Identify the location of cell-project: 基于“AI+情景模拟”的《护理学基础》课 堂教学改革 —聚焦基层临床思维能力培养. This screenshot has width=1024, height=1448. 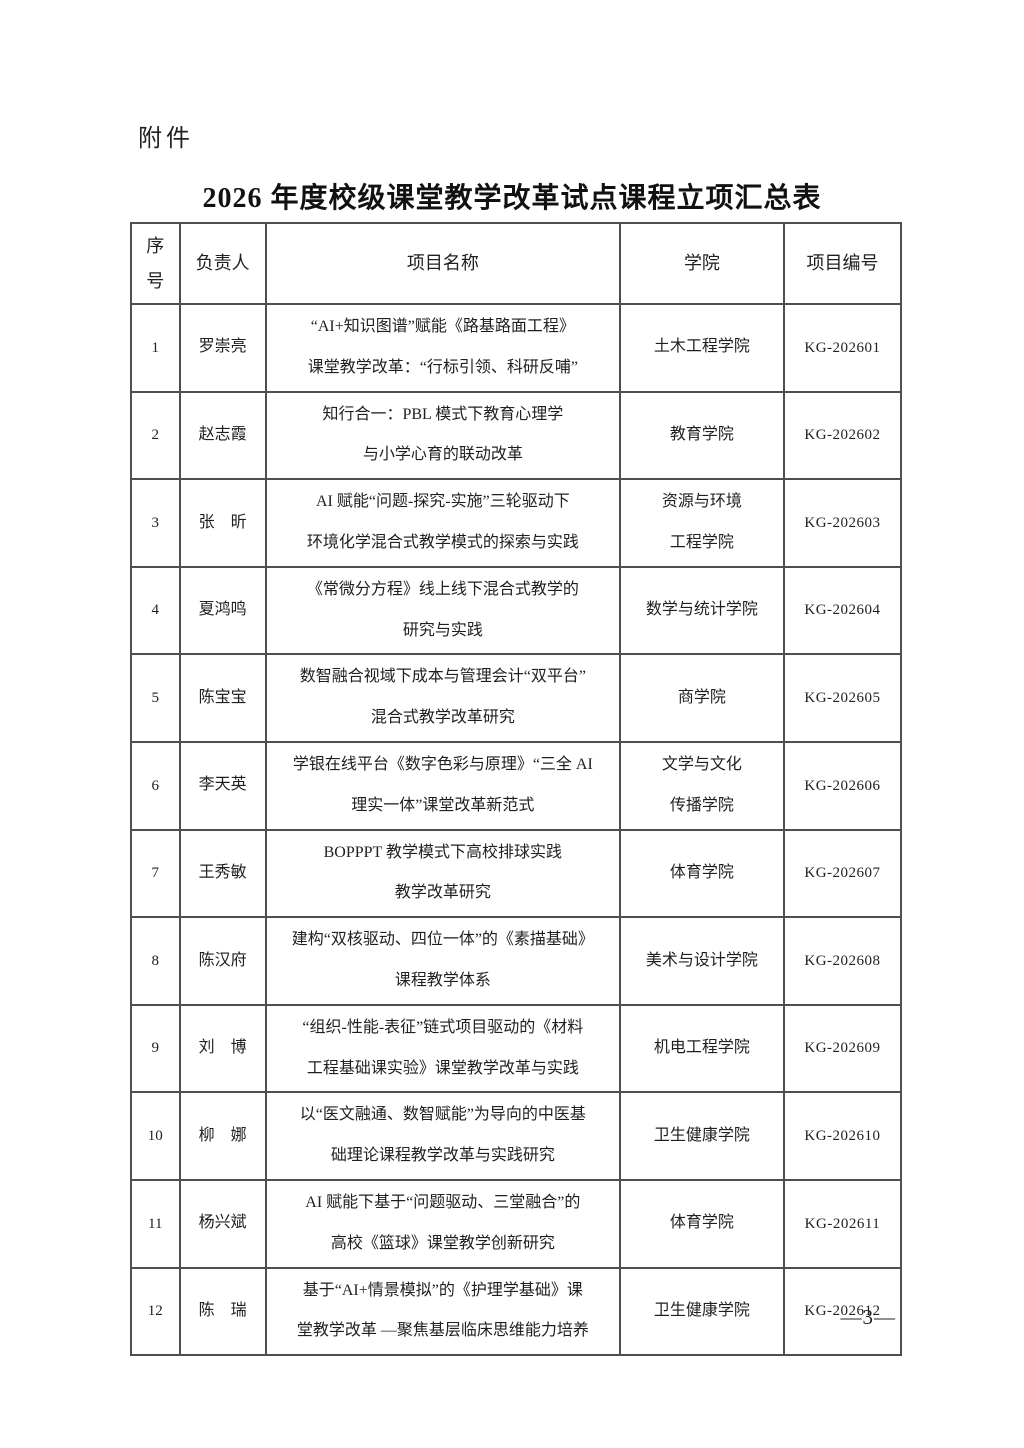
(442, 1311).